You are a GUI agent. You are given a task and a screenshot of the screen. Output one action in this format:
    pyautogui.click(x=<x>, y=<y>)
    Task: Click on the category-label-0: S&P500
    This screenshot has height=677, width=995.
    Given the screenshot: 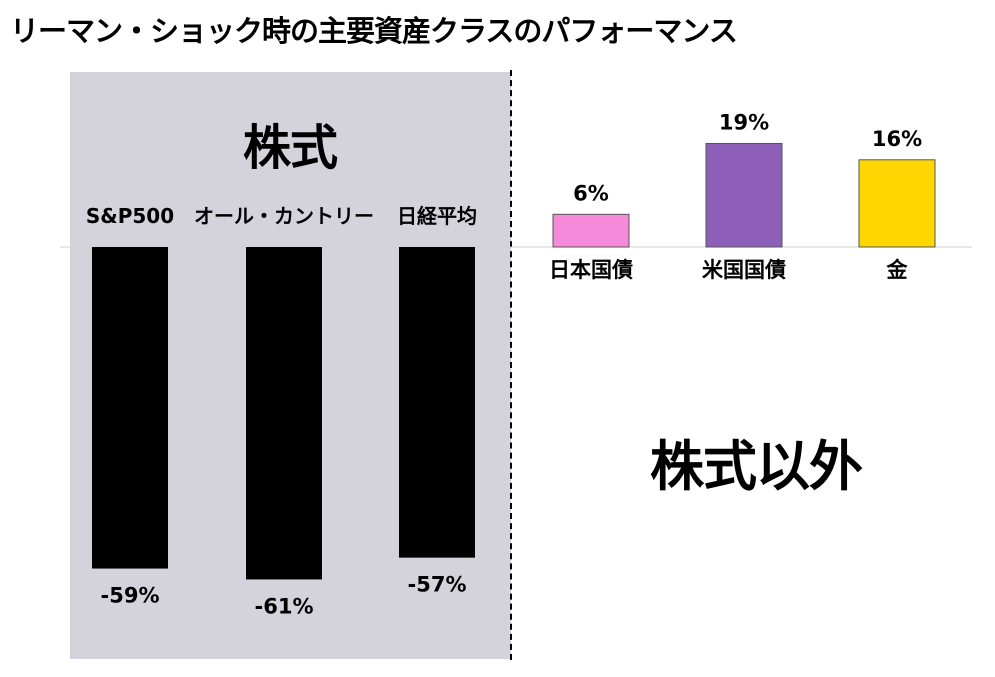 What is the action you would take?
    pyautogui.click(x=130, y=216)
    